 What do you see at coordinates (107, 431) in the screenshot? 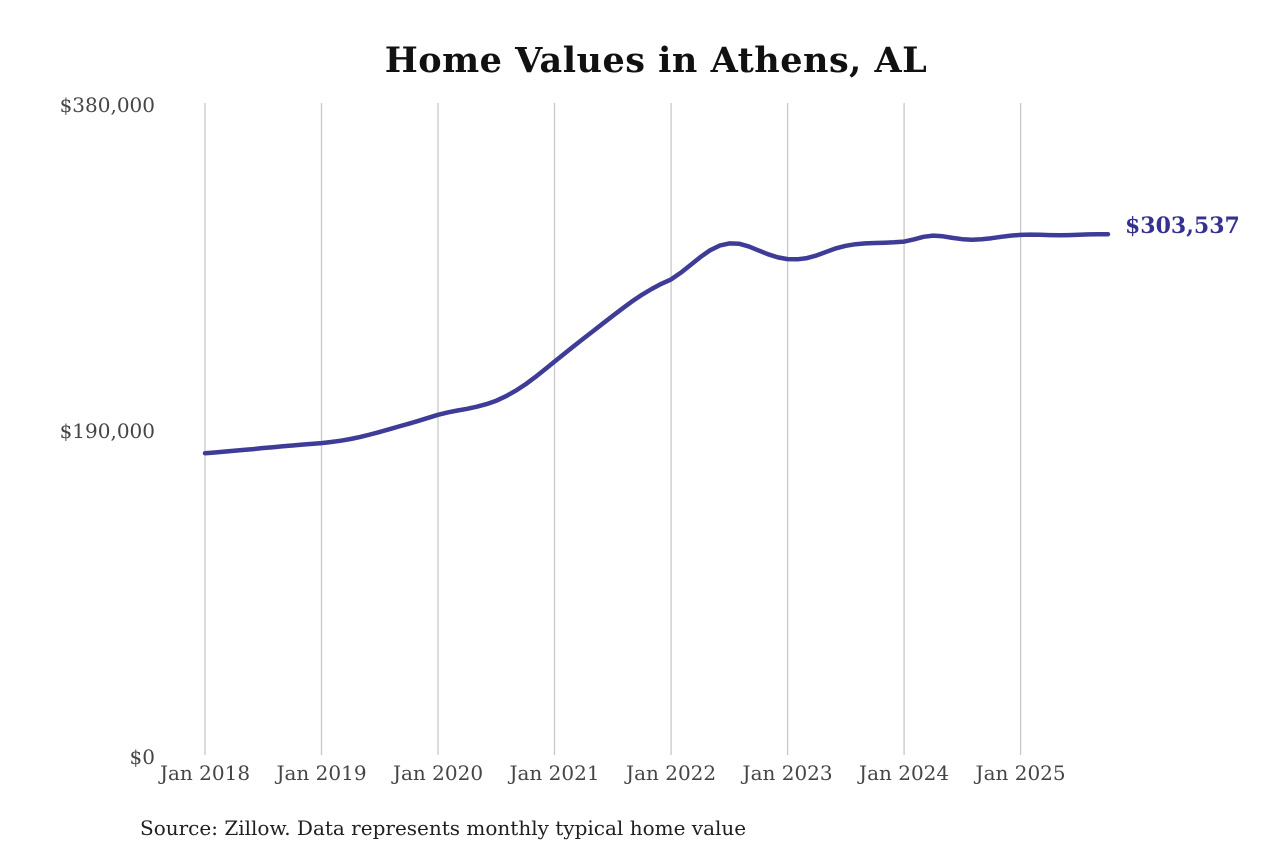
I see `y-tick-label: $190,000` at bounding box center [107, 431].